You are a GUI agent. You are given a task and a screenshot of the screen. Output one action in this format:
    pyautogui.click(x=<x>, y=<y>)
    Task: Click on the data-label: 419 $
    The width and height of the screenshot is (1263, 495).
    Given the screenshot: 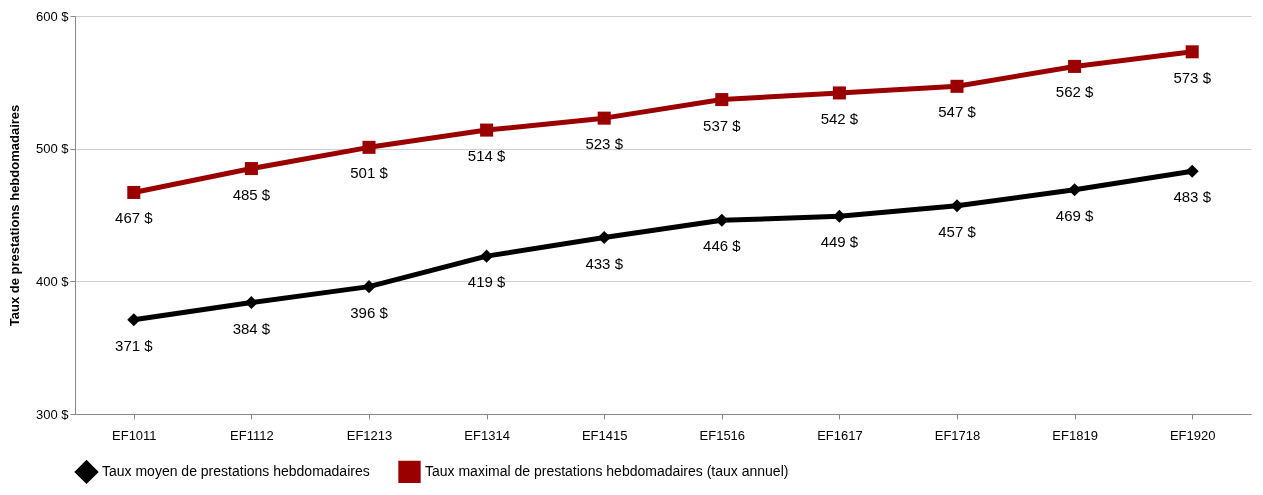 What is the action you would take?
    pyautogui.click(x=487, y=282)
    